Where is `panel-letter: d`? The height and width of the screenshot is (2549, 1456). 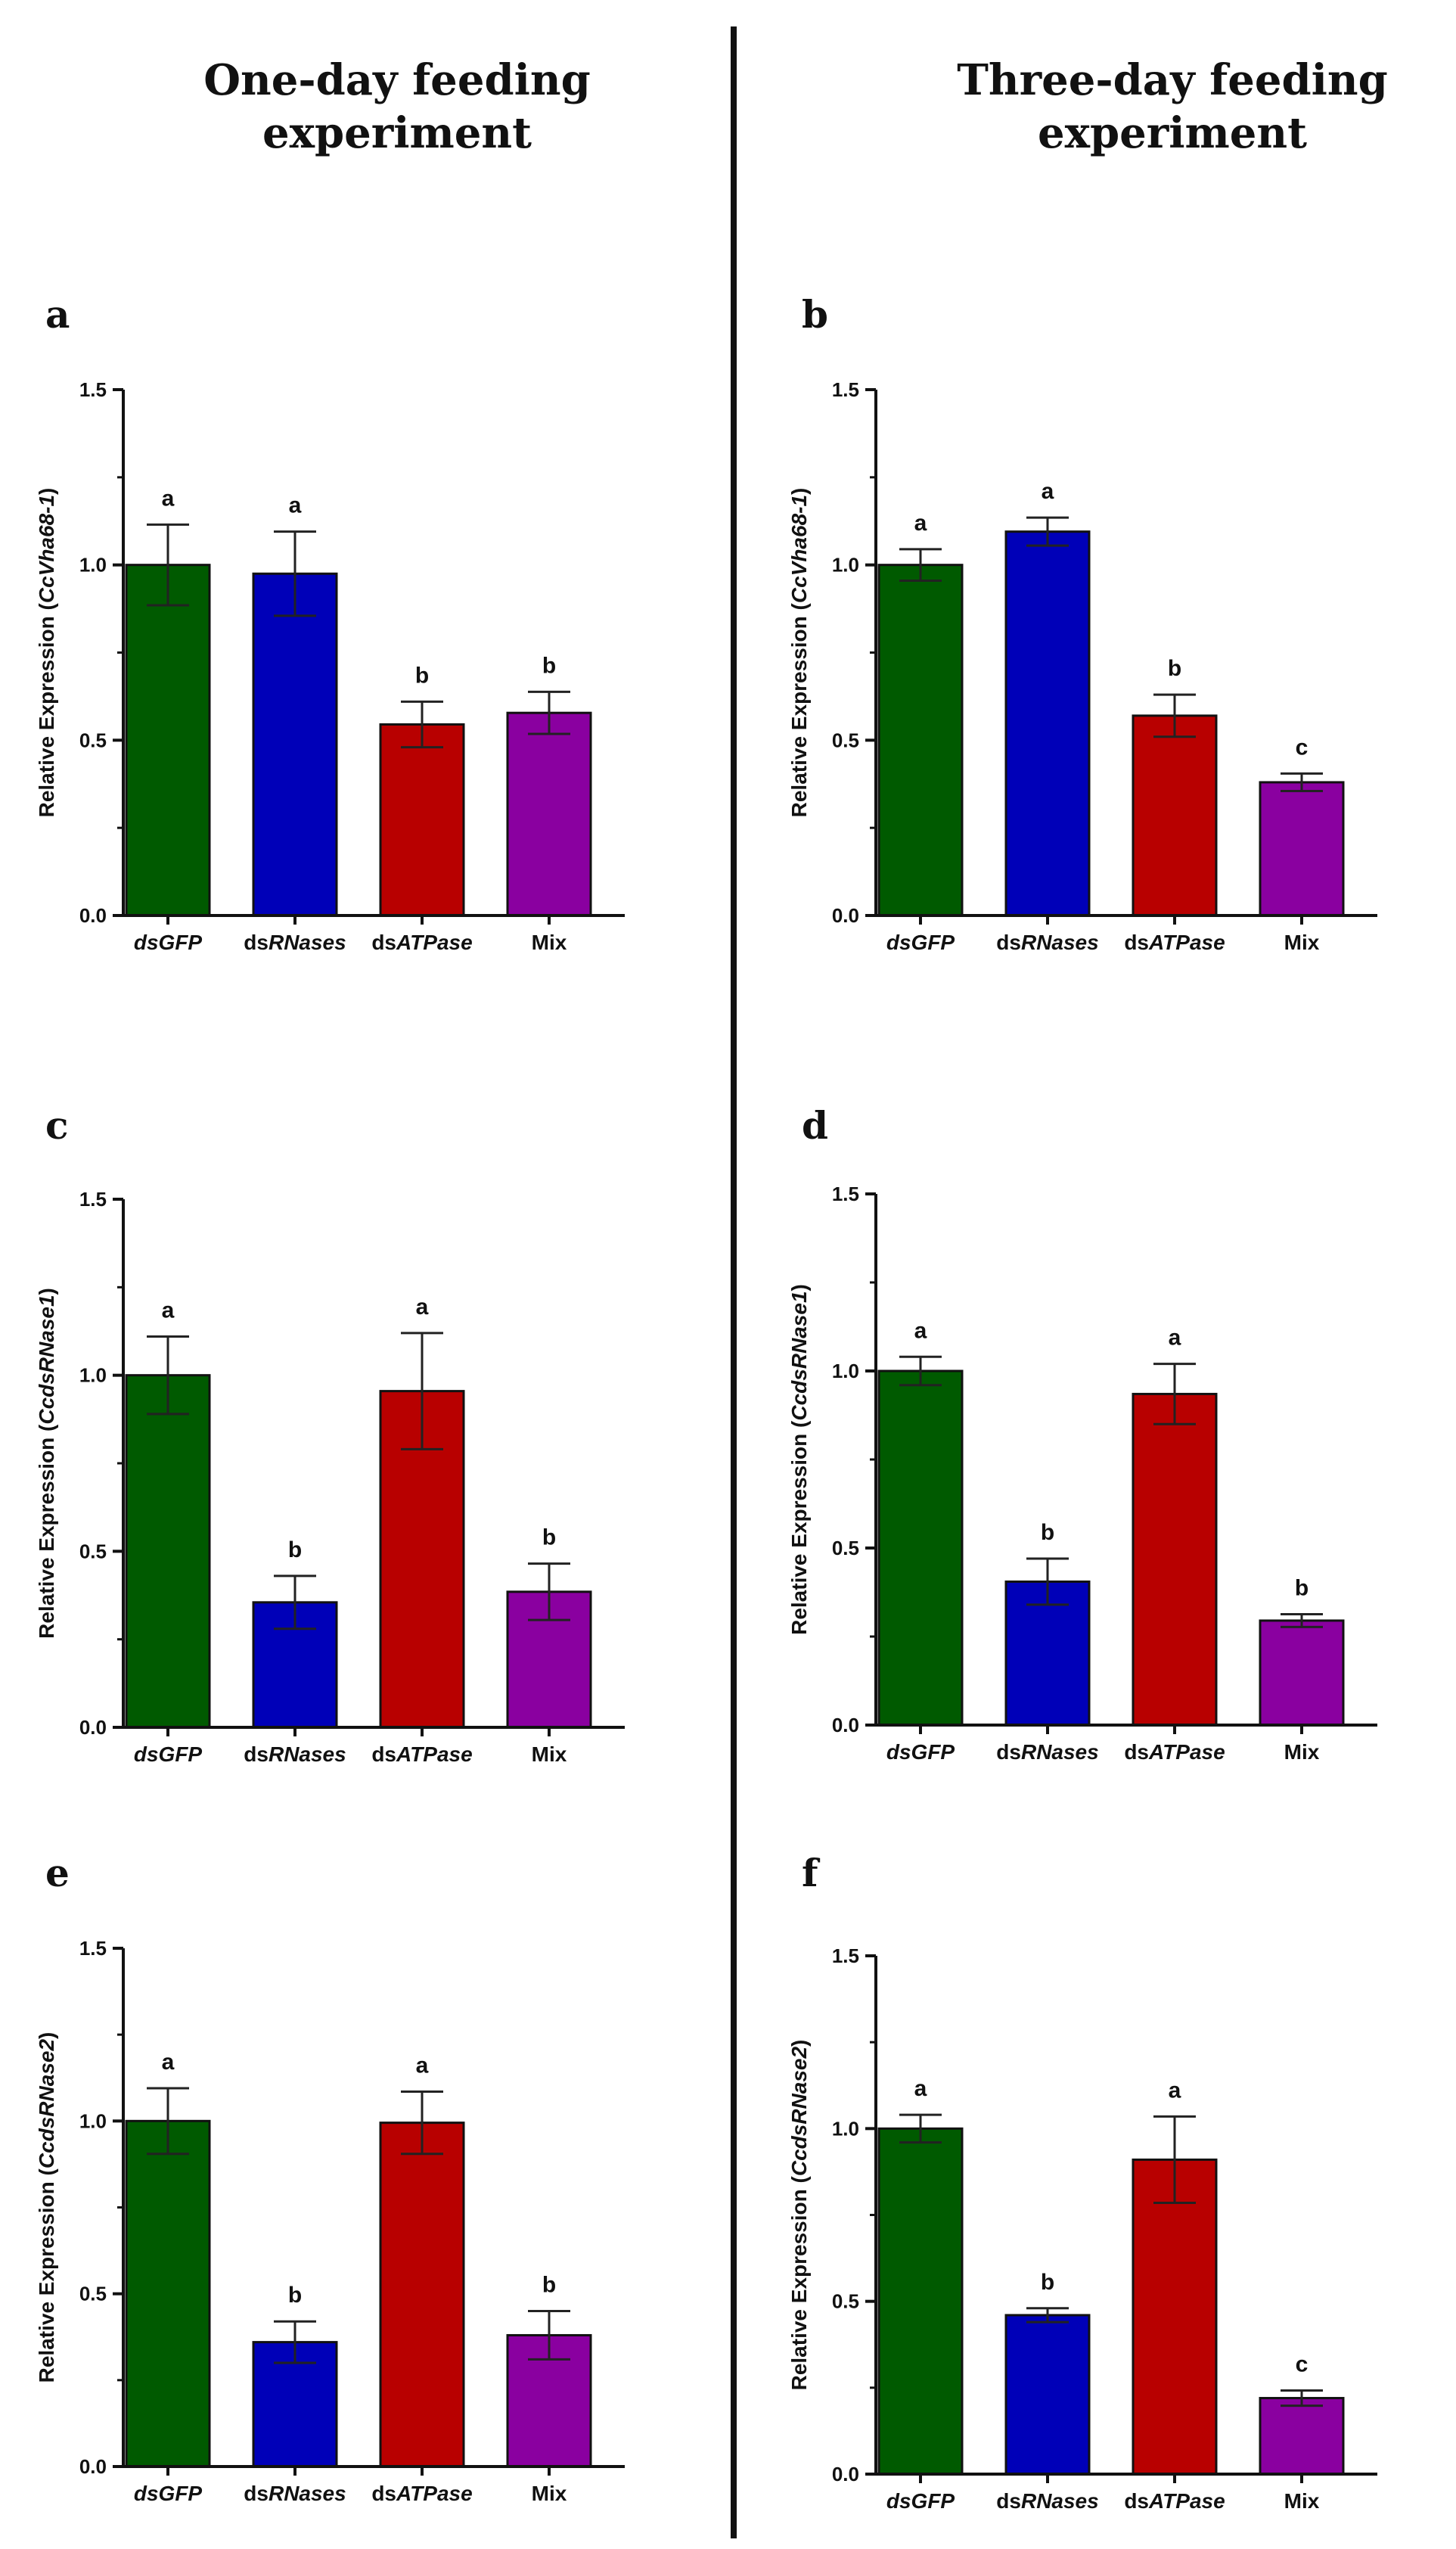
panel-letter: d is located at coordinates (815, 1126).